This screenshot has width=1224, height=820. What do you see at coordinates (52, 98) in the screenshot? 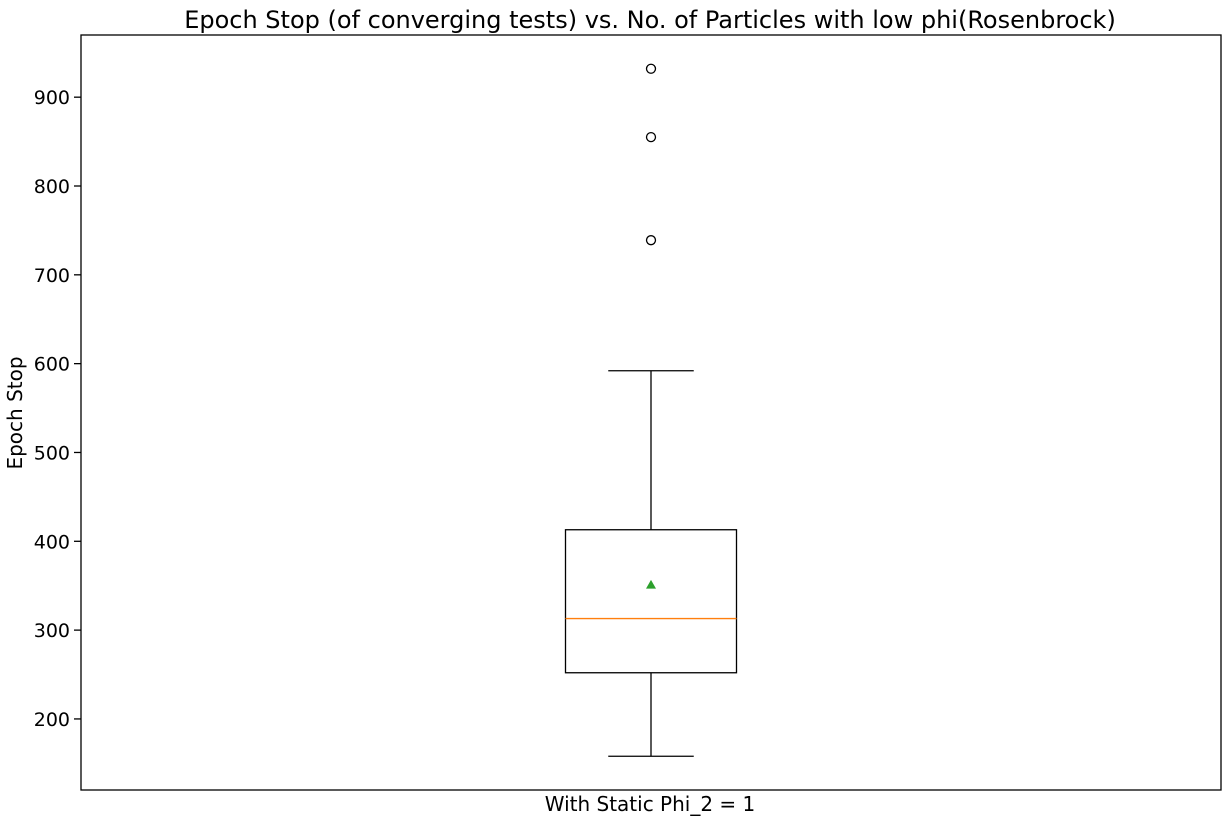
I see `y-tick-label: 900` at bounding box center [52, 98].